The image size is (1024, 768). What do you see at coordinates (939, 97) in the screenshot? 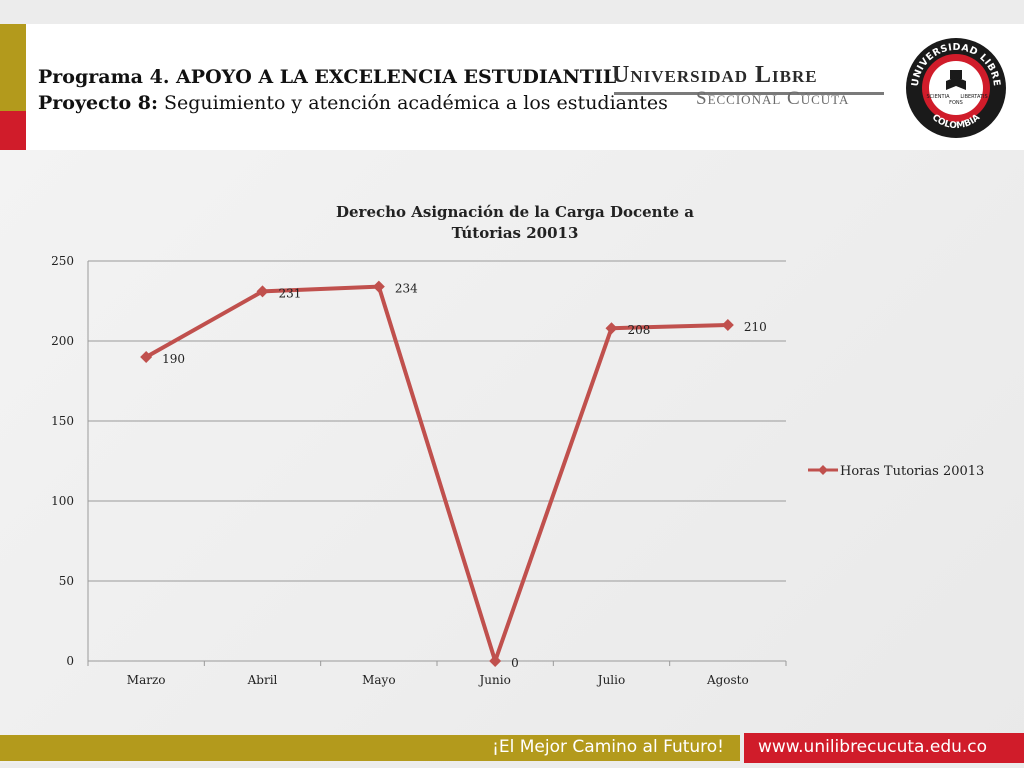
I see `svg-text: SCIENTIA` at bounding box center [939, 97].